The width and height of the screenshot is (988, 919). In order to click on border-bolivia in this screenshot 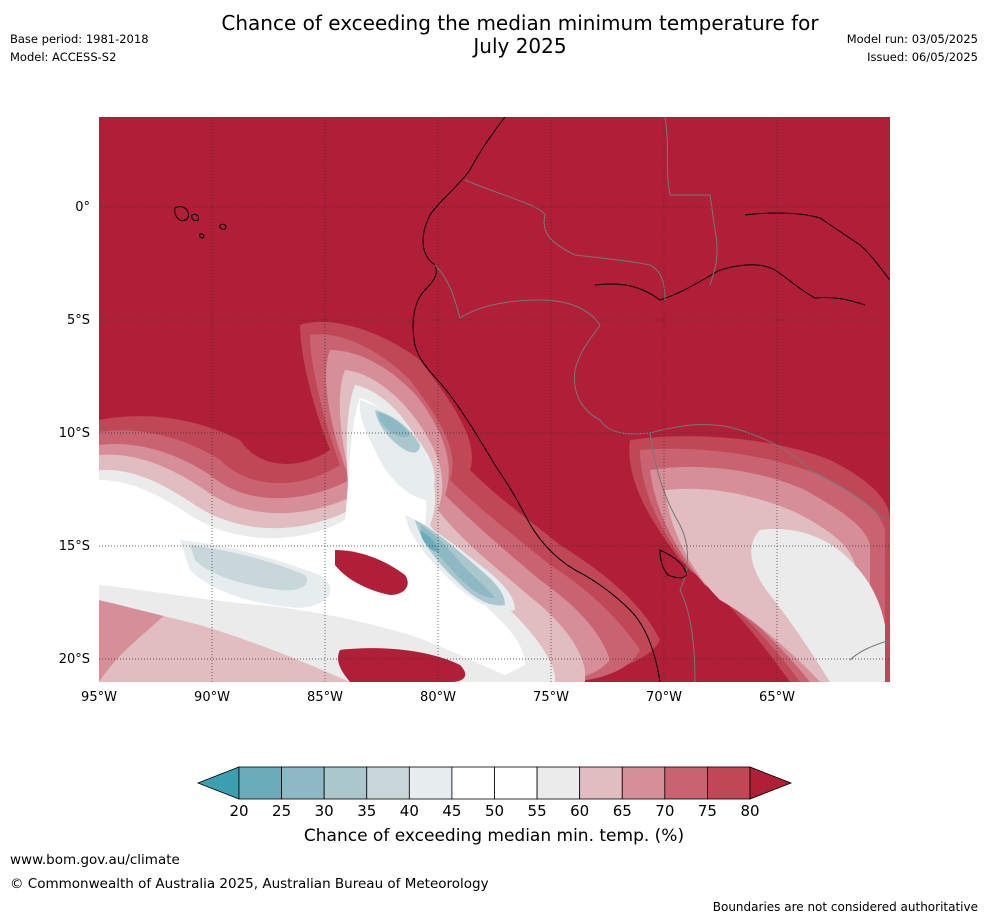, I will do `click(672, 557)`.